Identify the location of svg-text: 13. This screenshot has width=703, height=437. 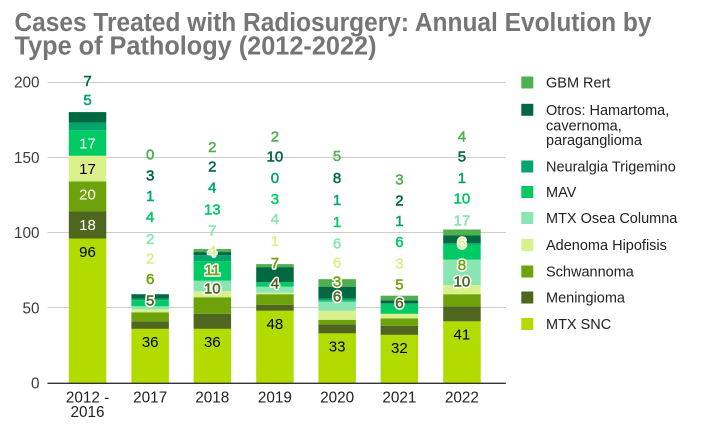
(212, 210).